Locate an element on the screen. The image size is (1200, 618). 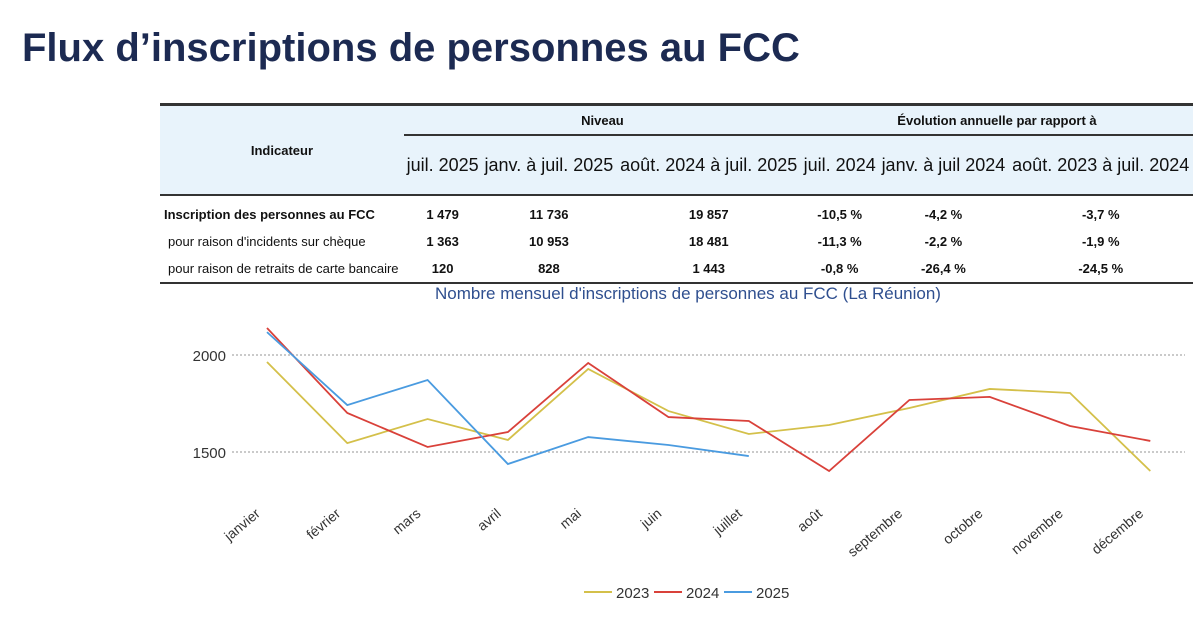
column-header: juil. 2025 is located at coordinates (442, 165).